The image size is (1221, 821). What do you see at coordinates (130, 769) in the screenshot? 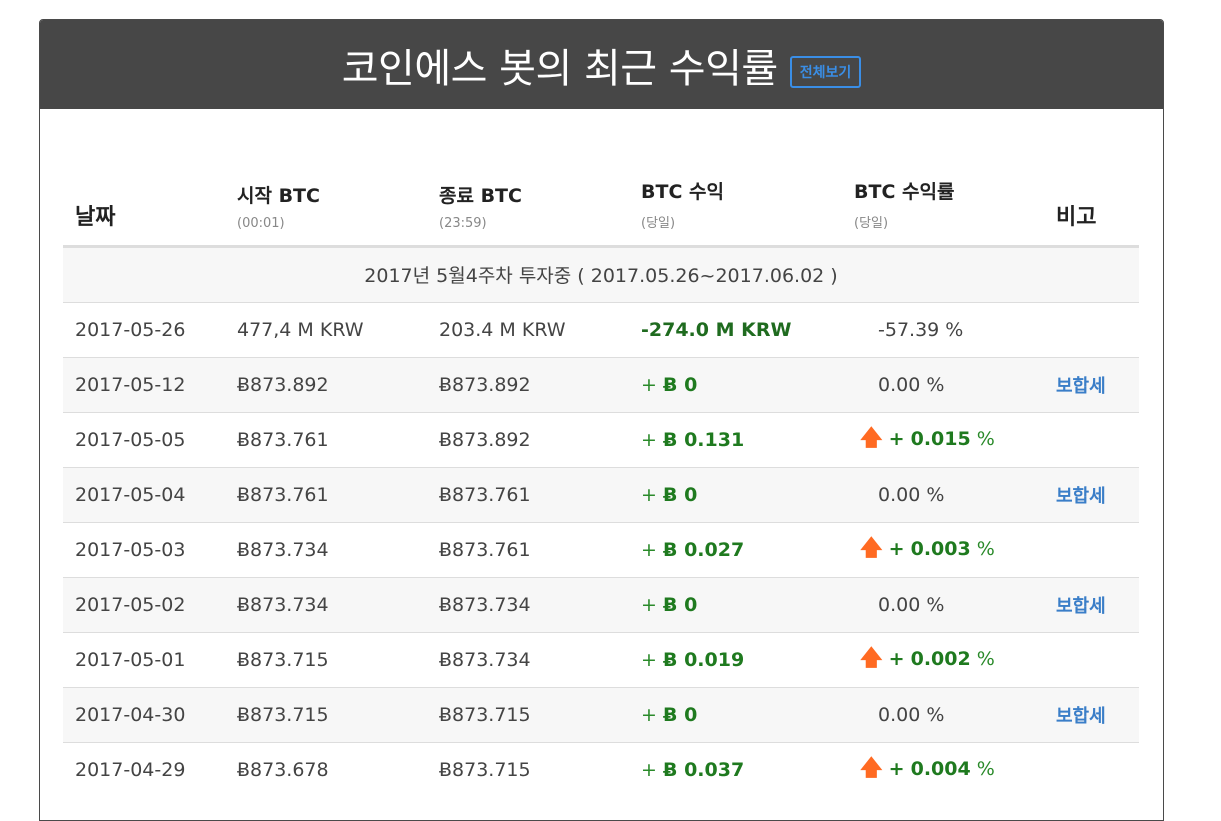
I see `date-value: 2017-04-29` at bounding box center [130, 769].